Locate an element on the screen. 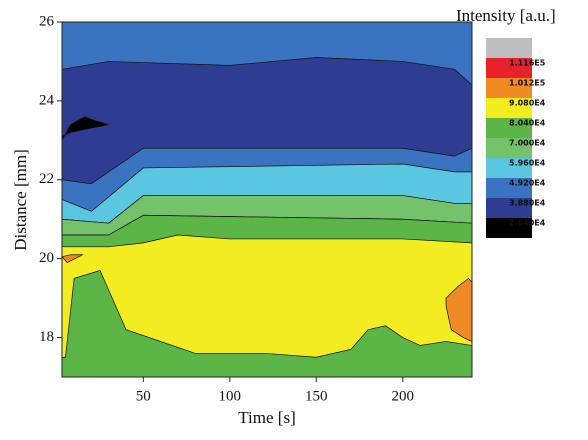 The height and width of the screenshot is (440, 588). x-tick-label: 50 is located at coordinates (143, 396).